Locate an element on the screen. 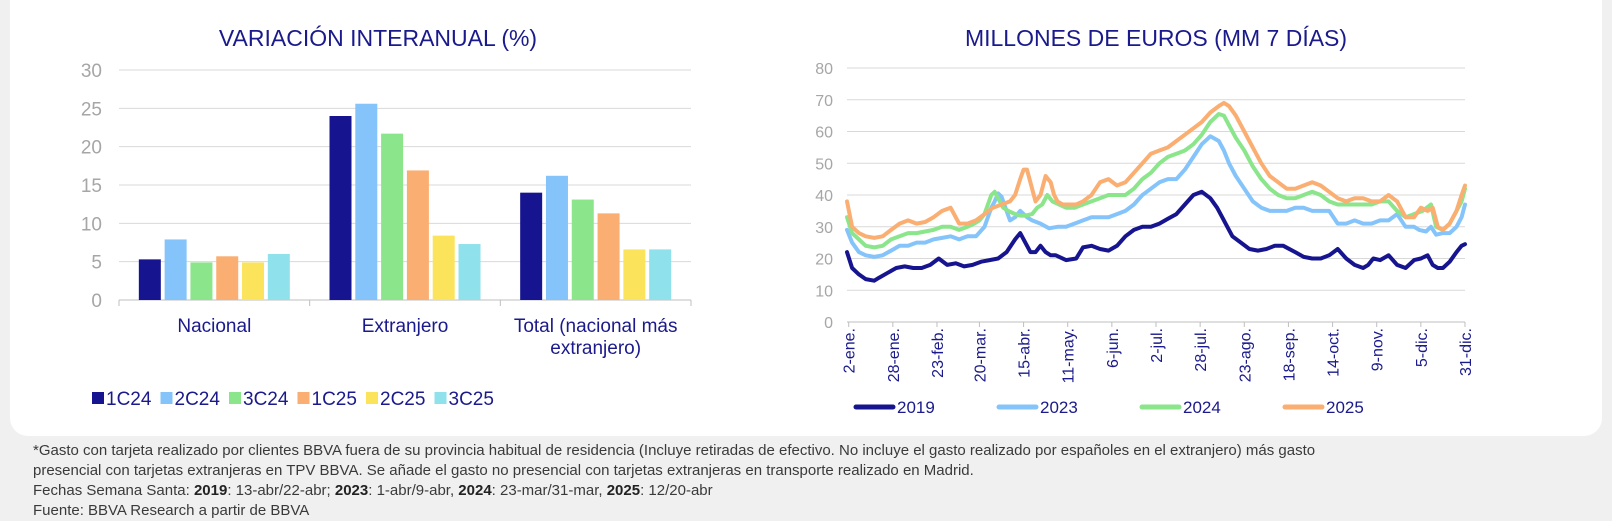  legend-swatch-1c25 is located at coordinates (303, 398).